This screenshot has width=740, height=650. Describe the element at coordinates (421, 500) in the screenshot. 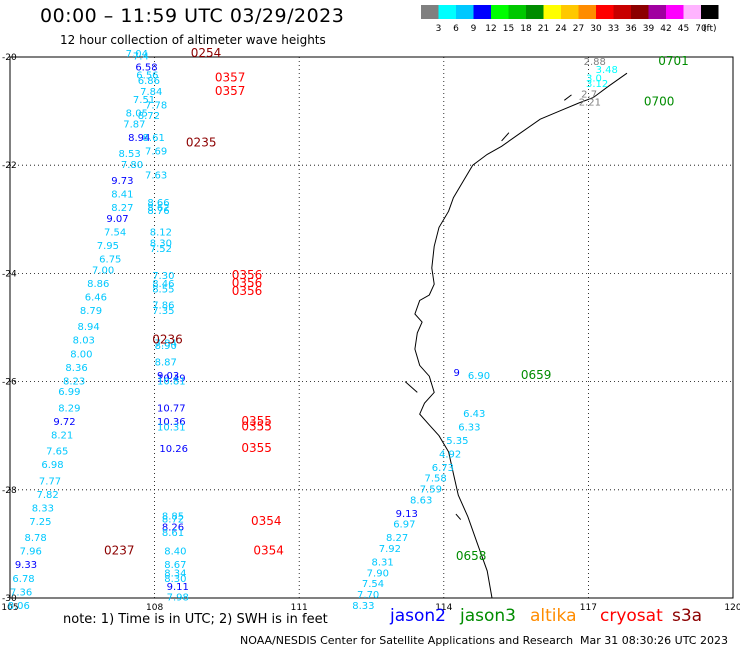

I see `wave-height-label: 8.63` at that location.